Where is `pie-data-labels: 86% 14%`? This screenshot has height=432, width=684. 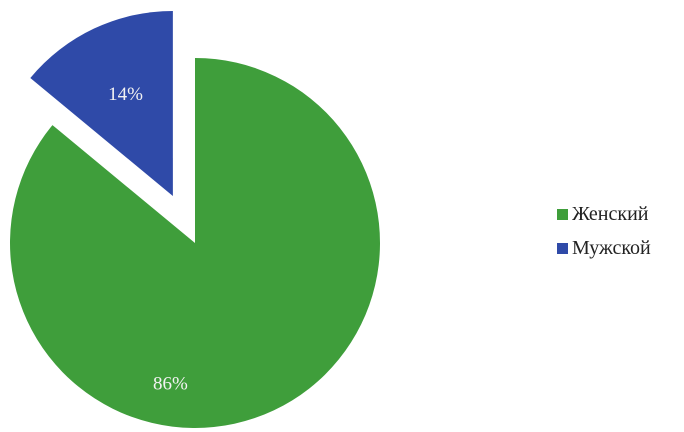 pie-data-labels: 86% 14% is located at coordinates (148, 239).